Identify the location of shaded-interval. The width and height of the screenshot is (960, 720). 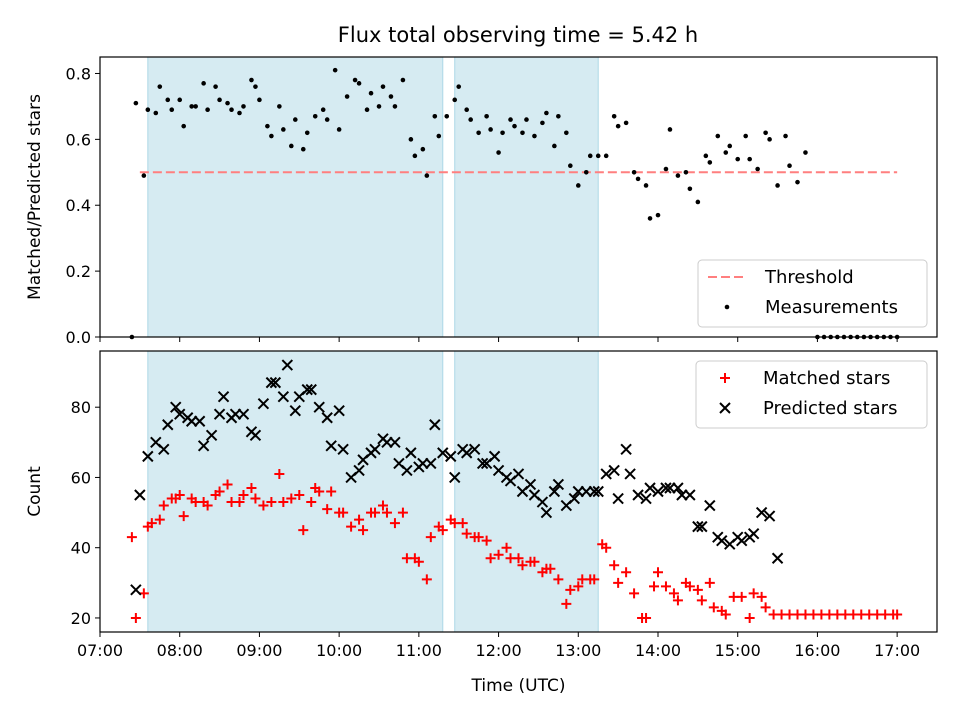
(526, 491).